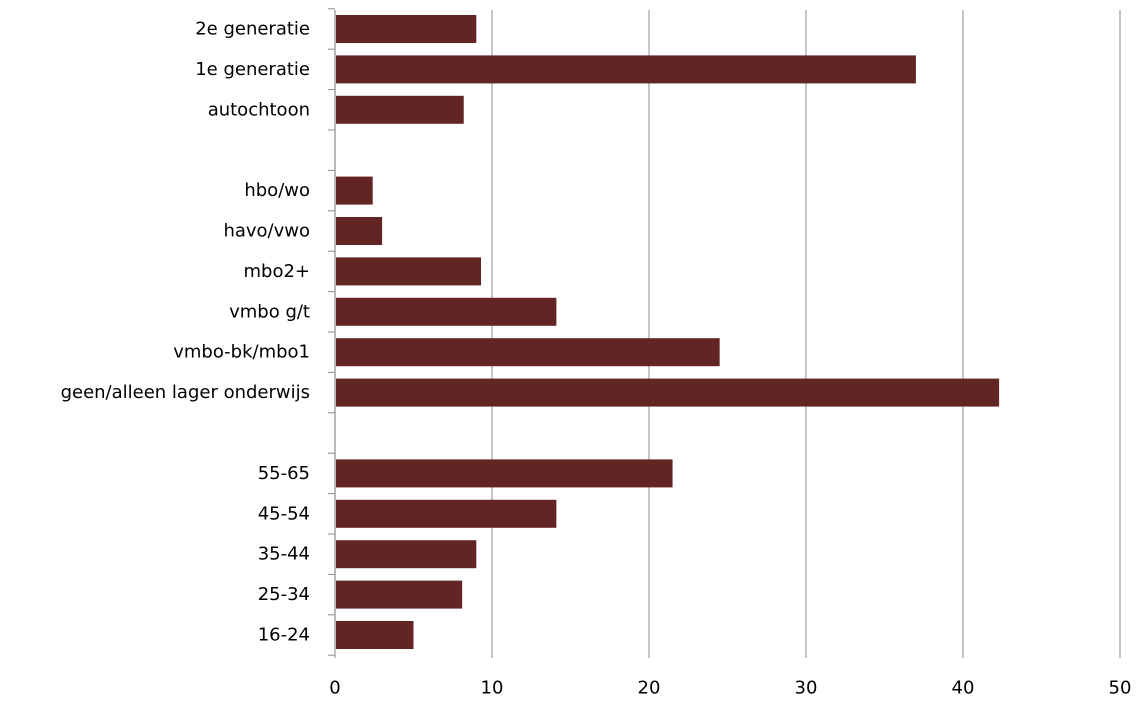 This screenshot has height=704, width=1140. Describe the element at coordinates (492, 688) in the screenshot. I see `x-tick-label: 10` at that location.